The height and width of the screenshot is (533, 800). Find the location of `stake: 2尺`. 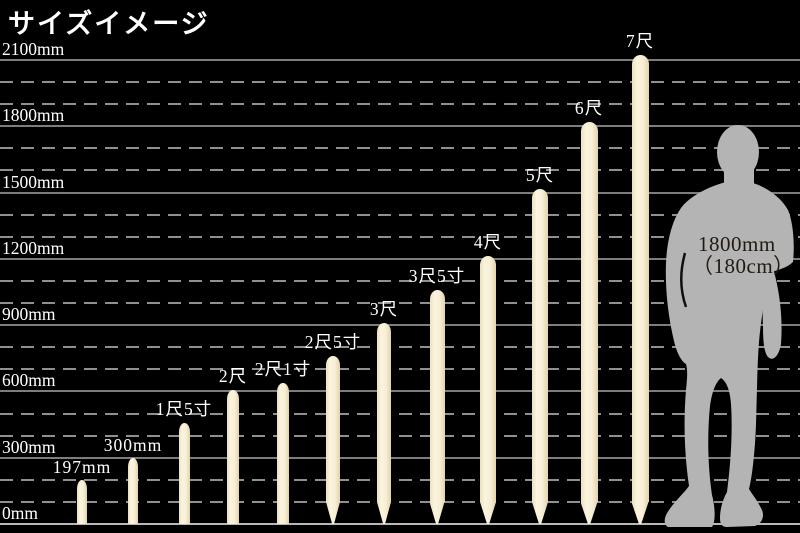

stake: 2尺 is located at coordinates (232, 445).